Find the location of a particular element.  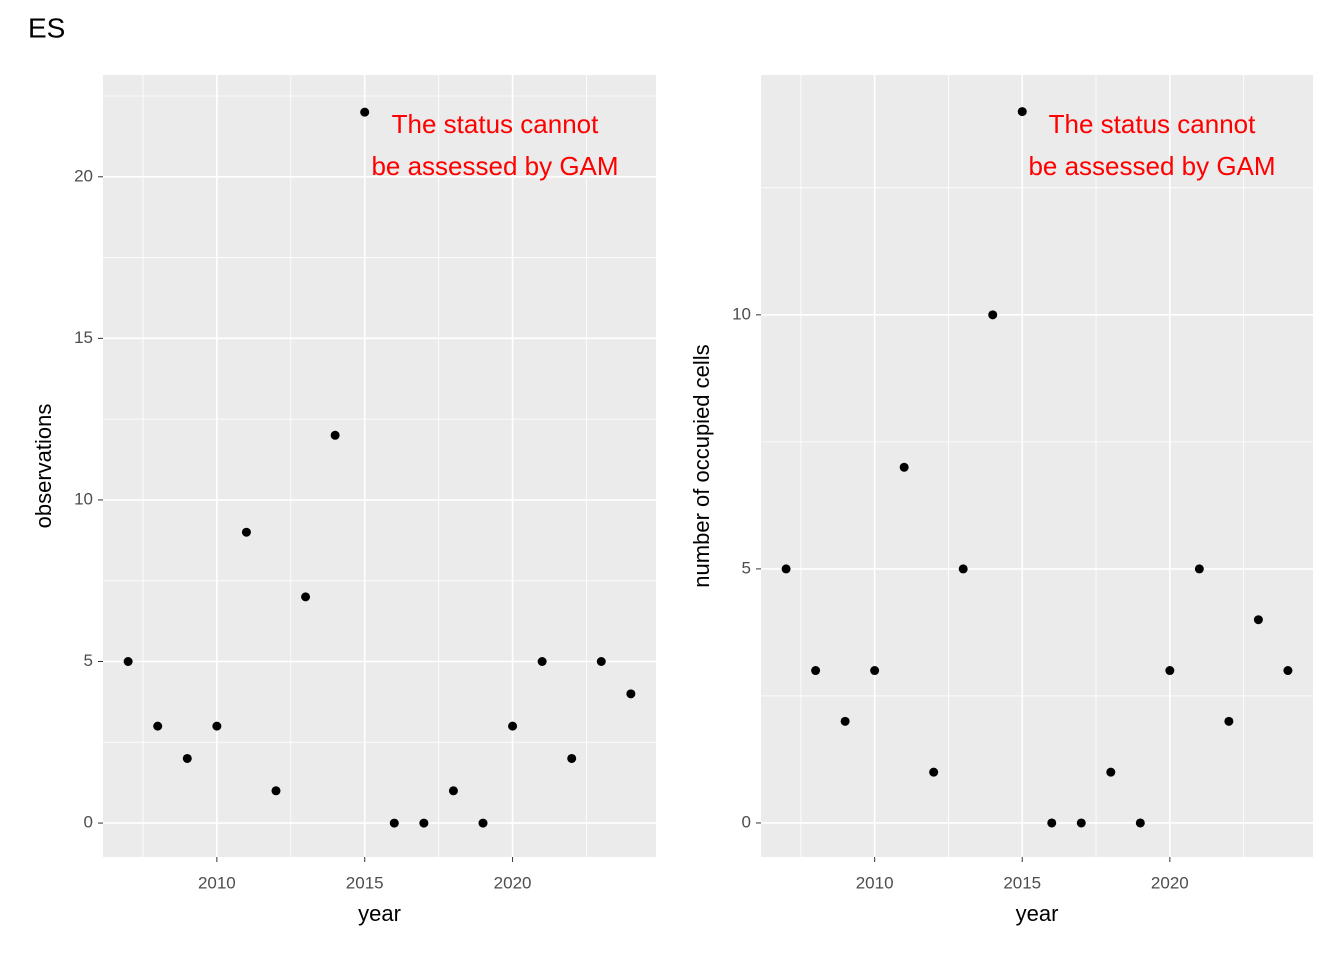

y-tick-label: 15 is located at coordinates (83, 337).